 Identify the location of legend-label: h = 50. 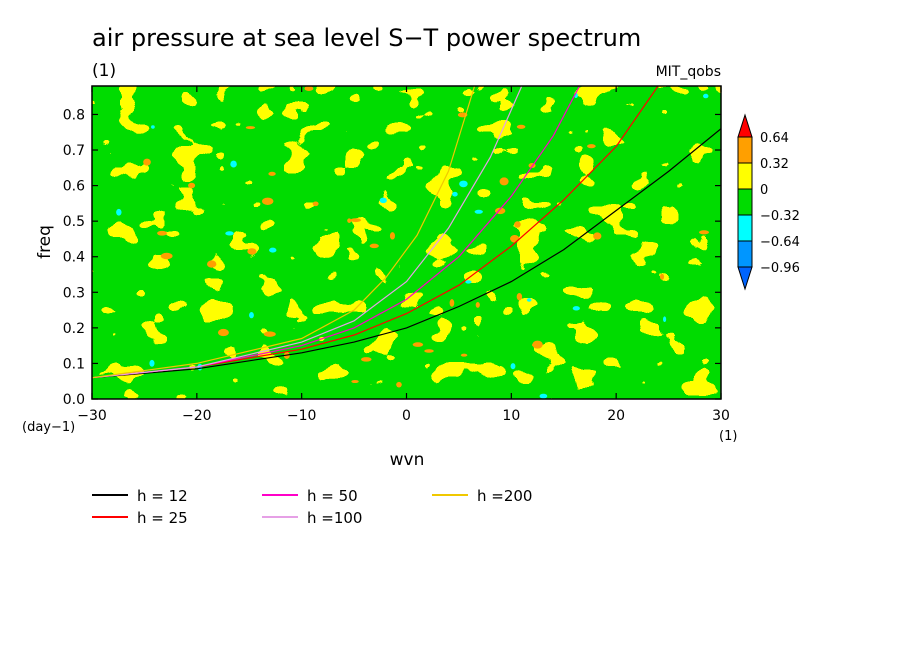
(332, 496).